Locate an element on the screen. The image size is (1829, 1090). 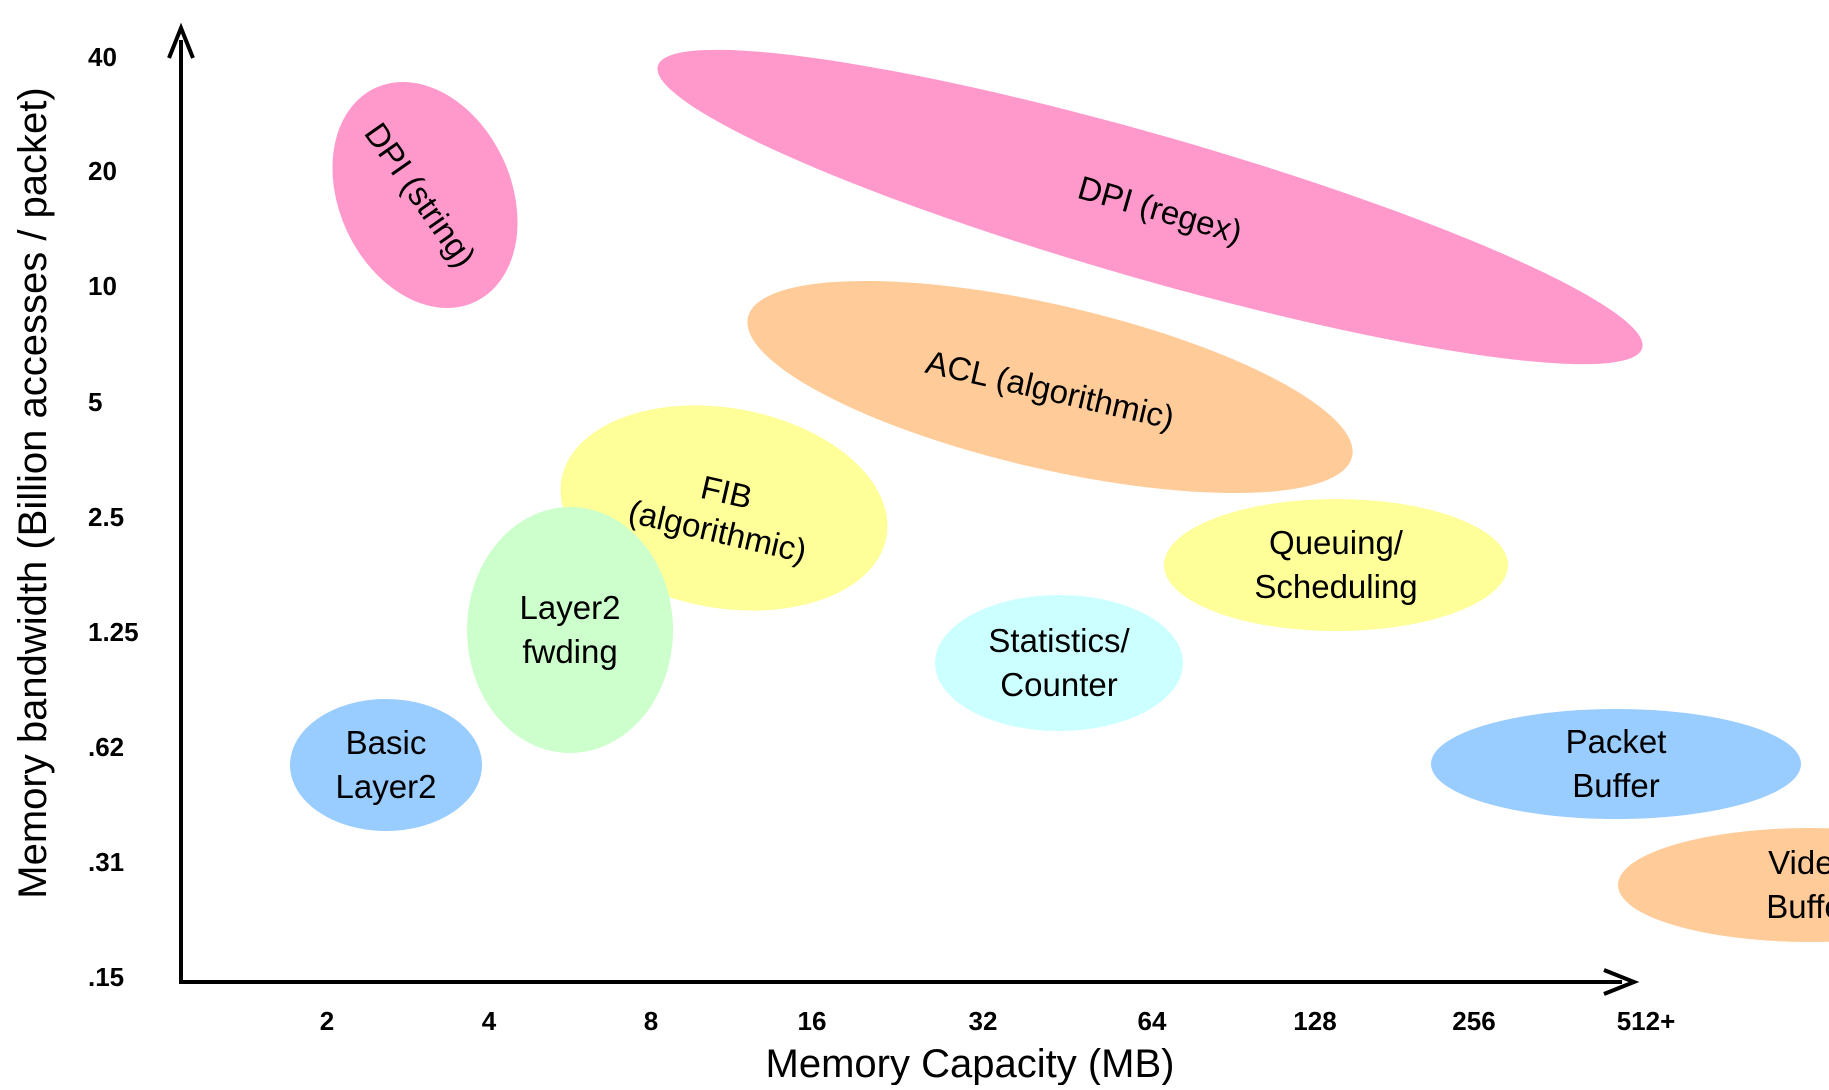
region-acl-ellipse is located at coordinates (1050, 387).